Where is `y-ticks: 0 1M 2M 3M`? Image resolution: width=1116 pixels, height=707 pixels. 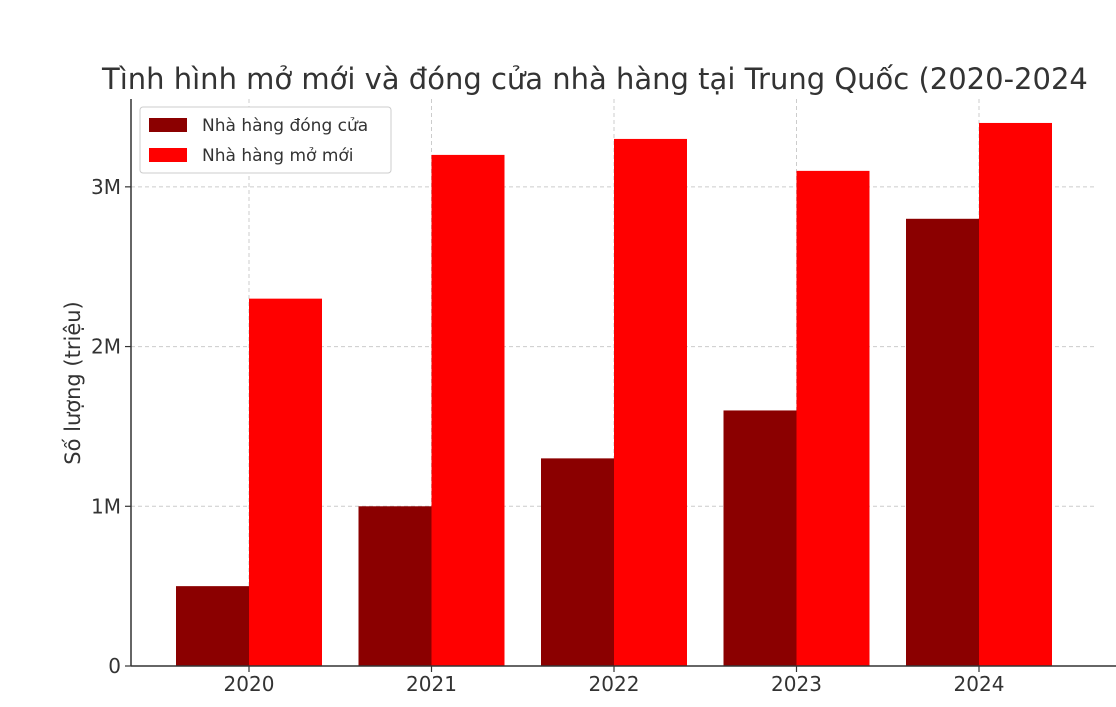
y-ticks: 0 1M 2M 3M is located at coordinates (111, 426).